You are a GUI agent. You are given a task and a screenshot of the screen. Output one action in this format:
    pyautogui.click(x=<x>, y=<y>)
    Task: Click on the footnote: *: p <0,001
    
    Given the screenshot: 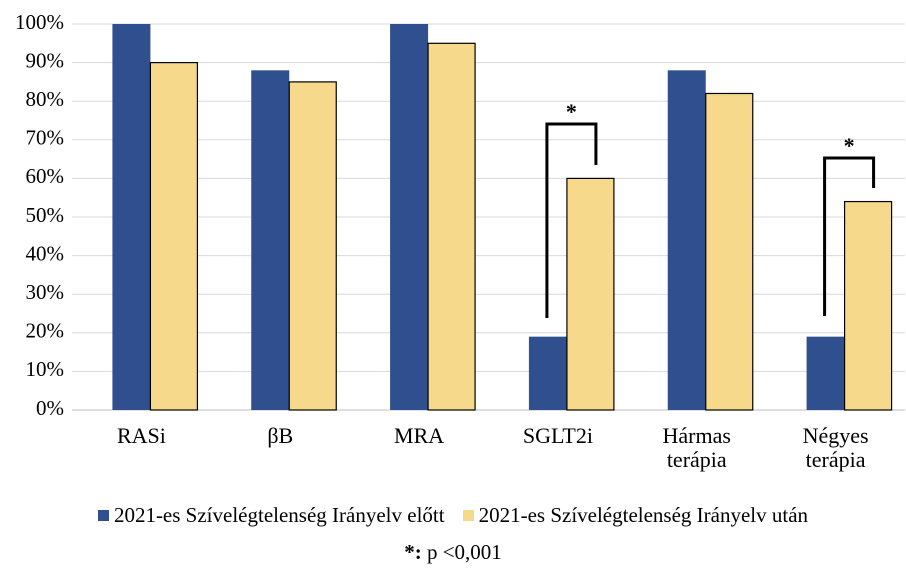 What is the action you would take?
    pyautogui.click(x=453, y=552)
    